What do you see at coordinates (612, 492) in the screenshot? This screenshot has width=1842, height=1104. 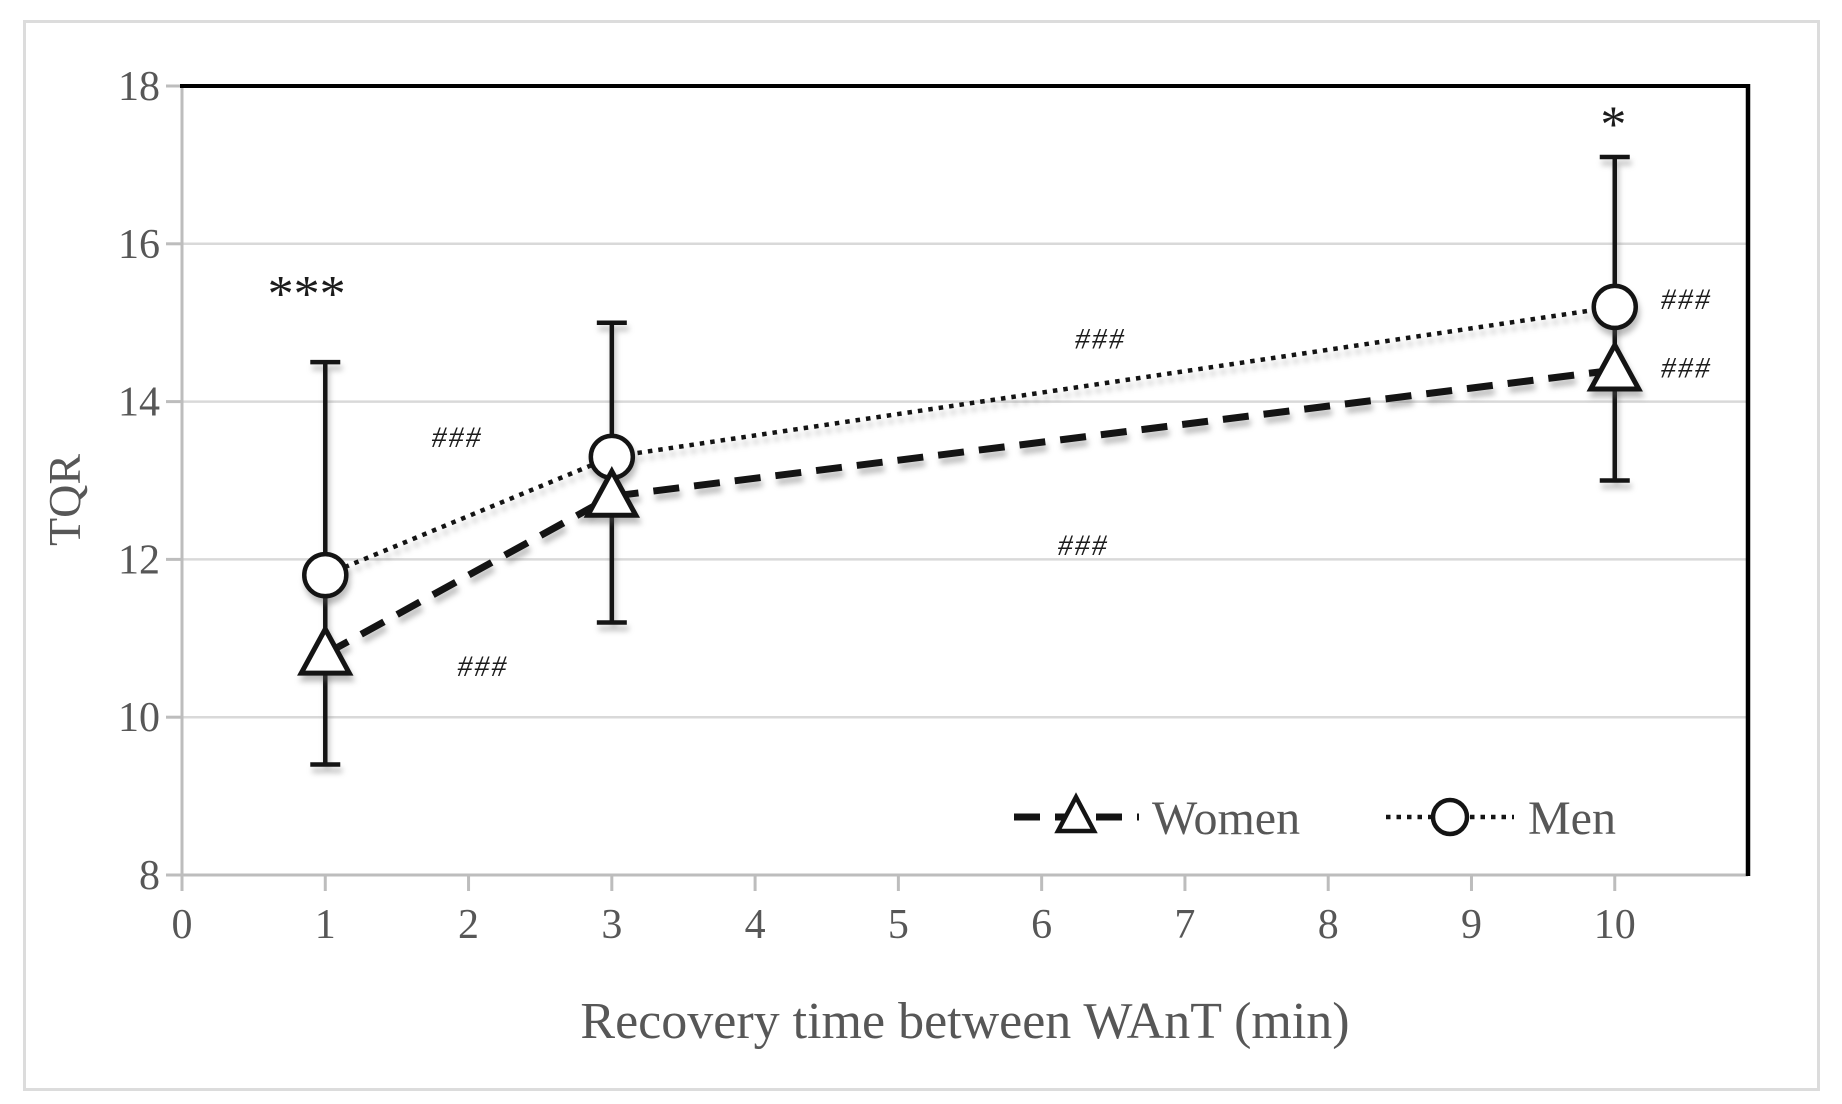 I see `marker-triangle-x3` at bounding box center [612, 492].